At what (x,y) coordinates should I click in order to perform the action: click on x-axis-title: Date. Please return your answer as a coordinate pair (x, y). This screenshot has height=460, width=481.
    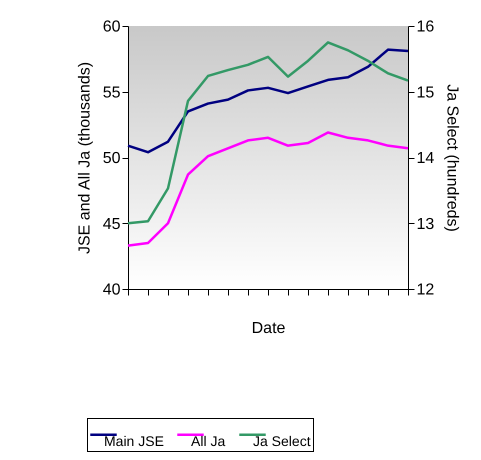
    Looking at the image, I should click on (269, 328).